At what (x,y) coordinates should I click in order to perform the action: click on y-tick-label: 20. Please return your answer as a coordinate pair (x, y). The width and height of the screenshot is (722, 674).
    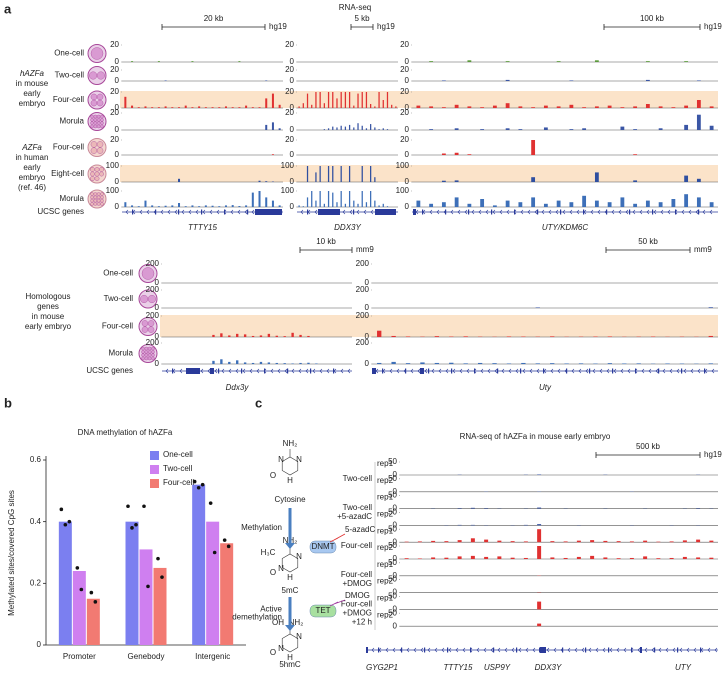
    Looking at the image, I should click on (404, 139).